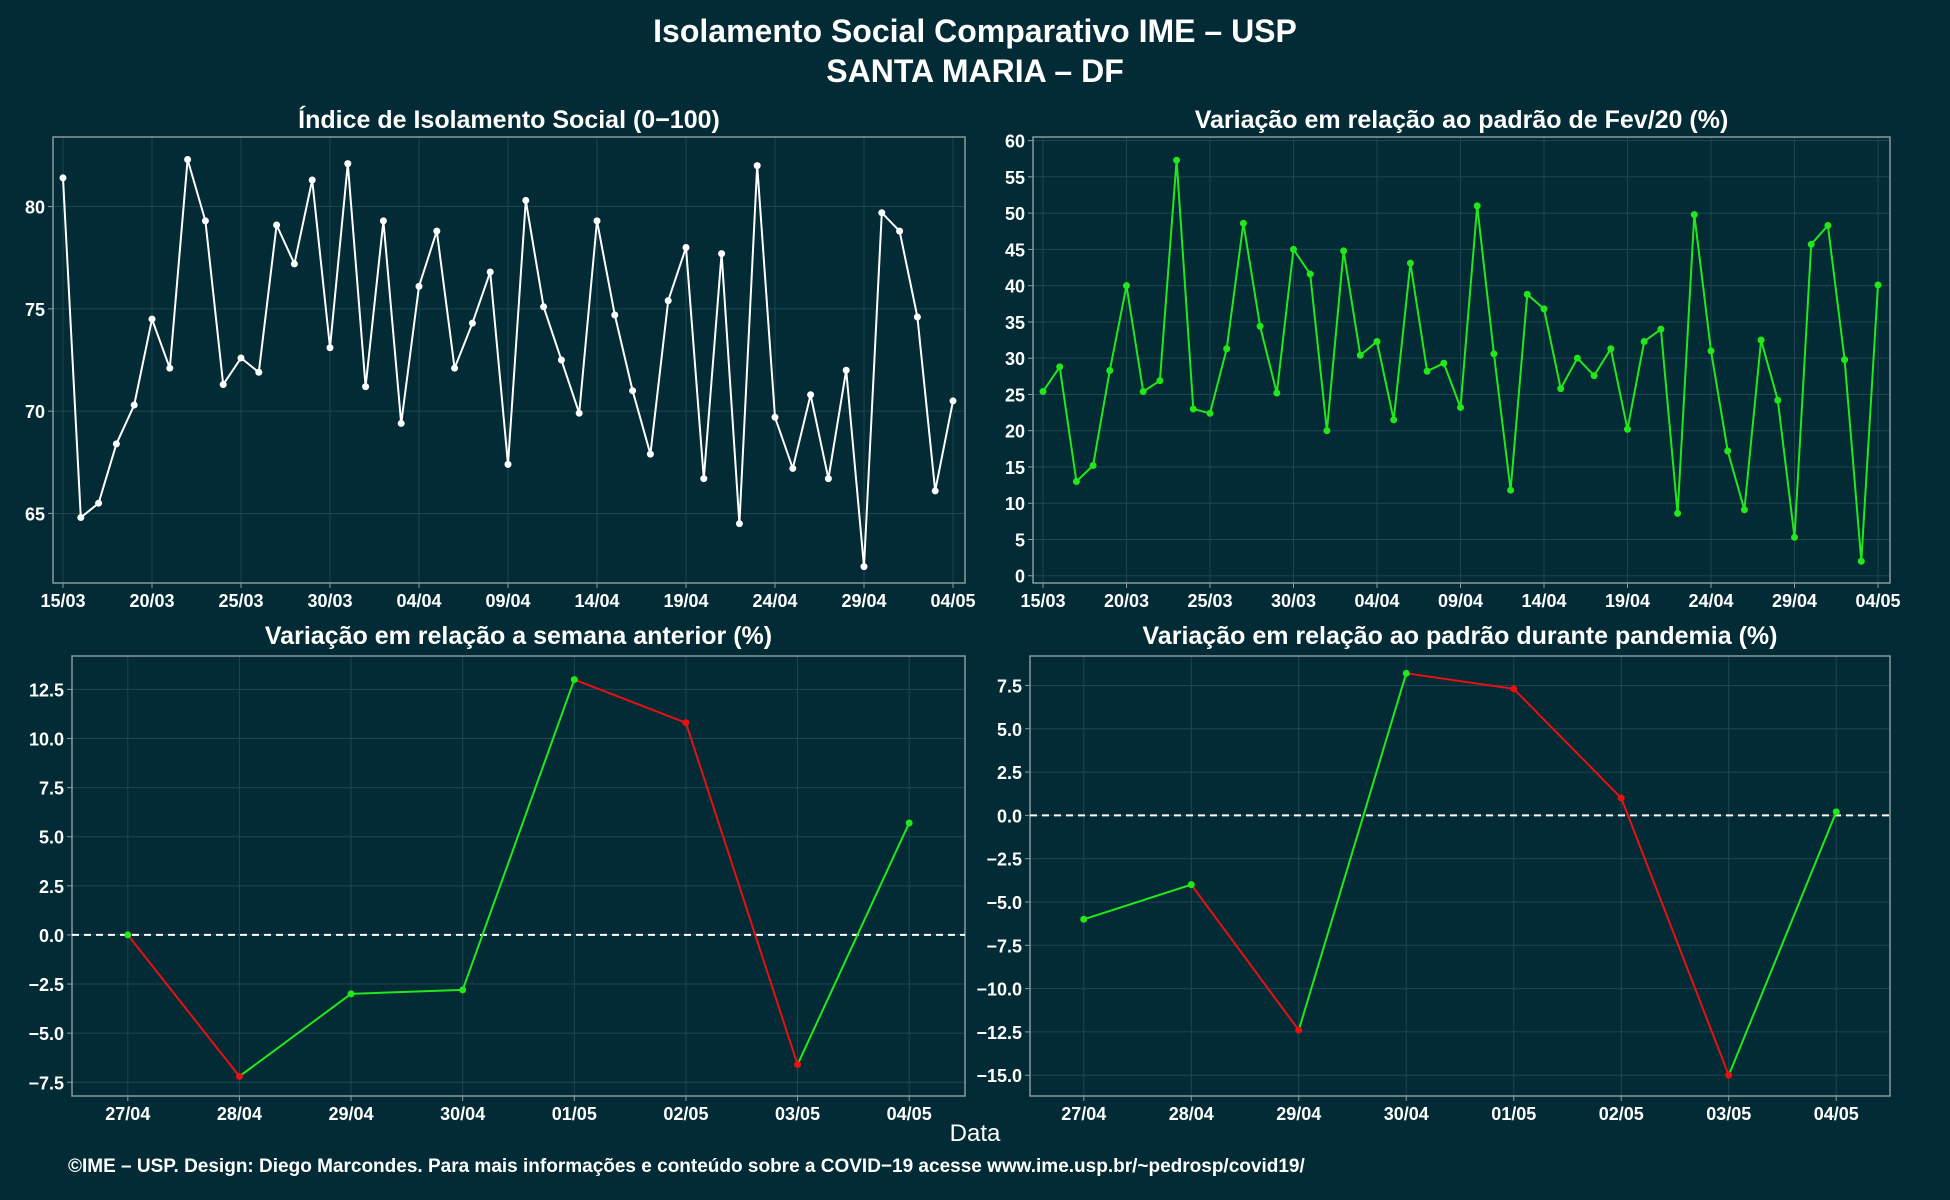 This screenshot has height=1200, width=1950. I want to click on y-tick-label: −5.0, so click(1004, 903).